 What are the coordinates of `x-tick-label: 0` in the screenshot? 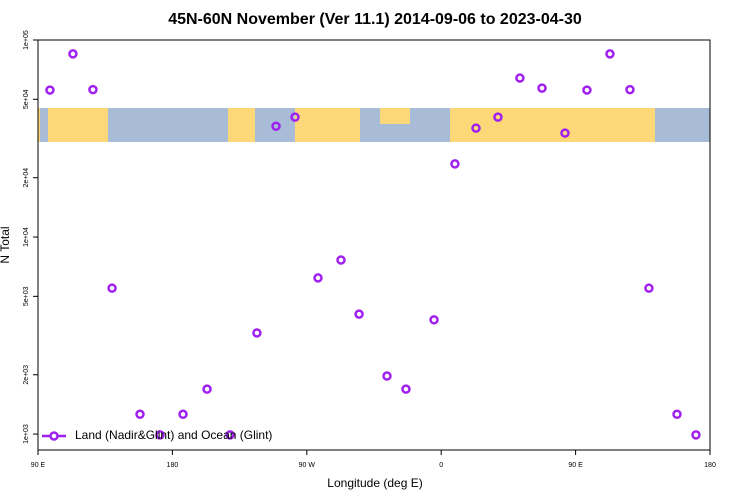 It's located at (441, 465).